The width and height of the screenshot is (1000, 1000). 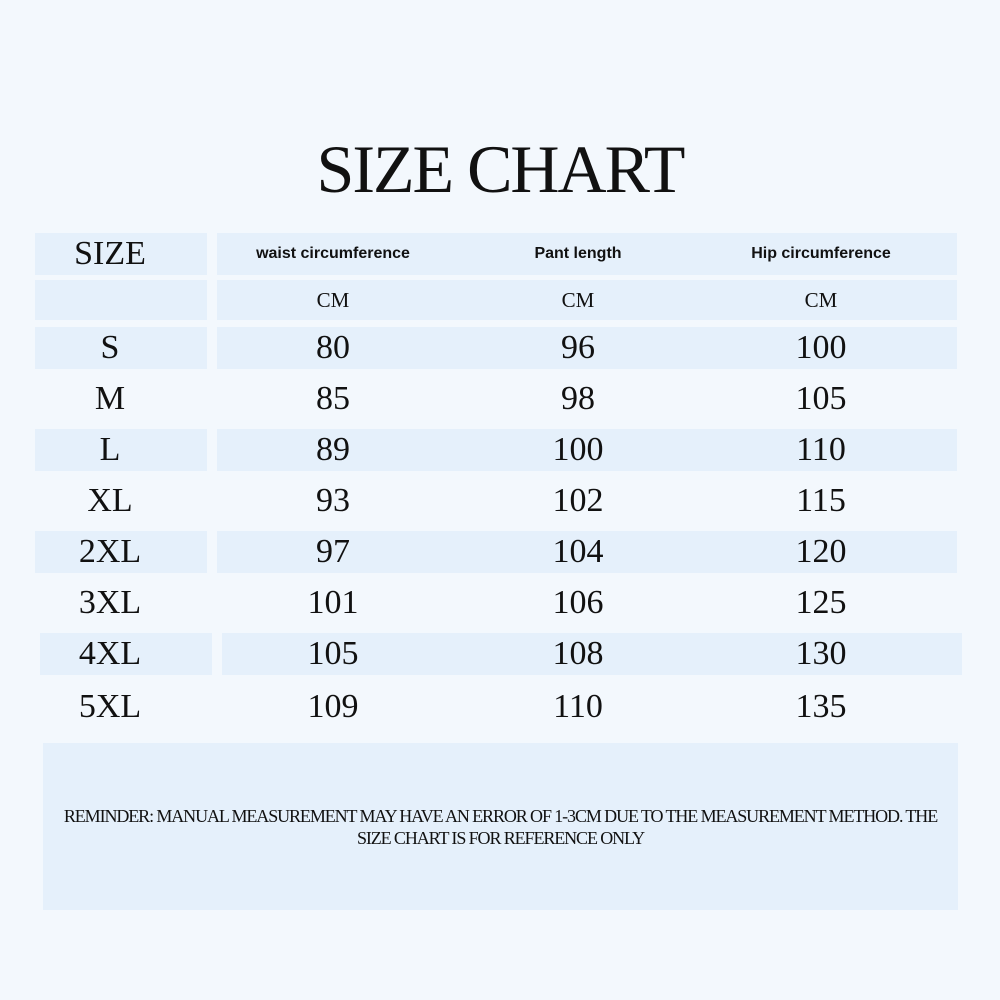 What do you see at coordinates (578, 500) in the screenshot?
I see `measurement: 102` at bounding box center [578, 500].